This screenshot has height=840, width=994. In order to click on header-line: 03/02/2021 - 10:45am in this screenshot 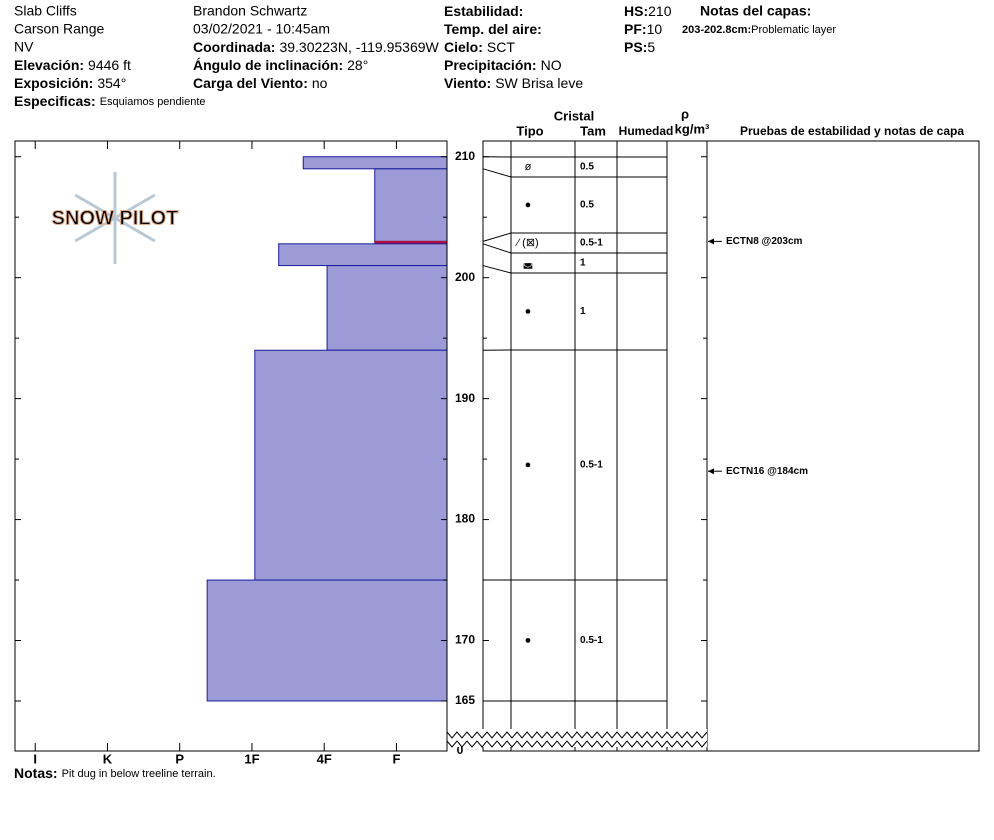, I will do `click(261, 29)`.